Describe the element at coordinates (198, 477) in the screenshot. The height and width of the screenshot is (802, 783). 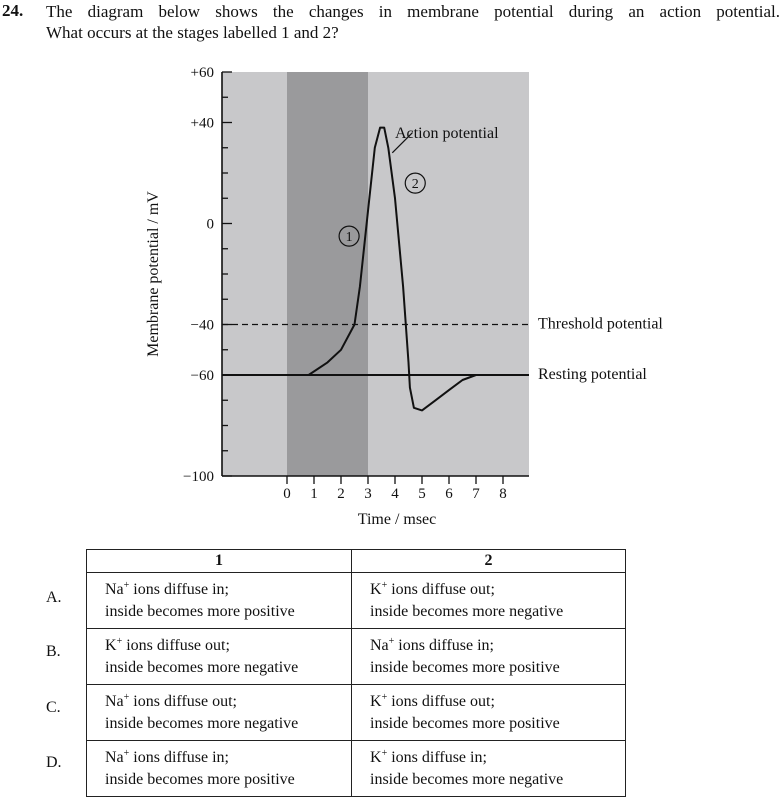
I see `y-tick-label: −100` at that location.